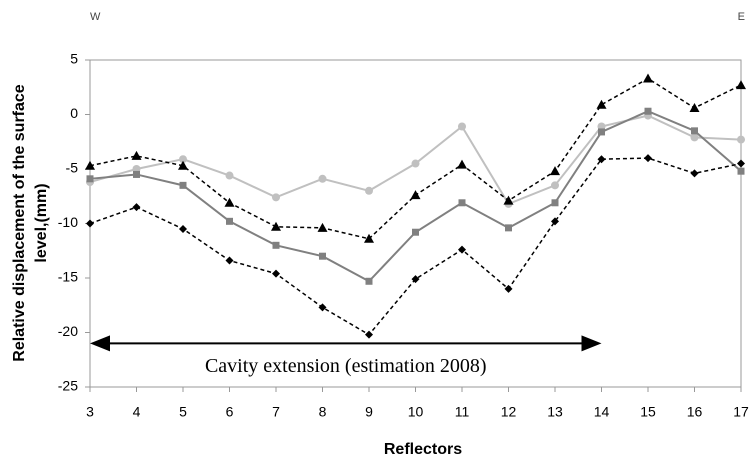 The image size is (750, 462). Describe the element at coordinates (276, 412) in the screenshot. I see `x-tick-label: 7` at that location.